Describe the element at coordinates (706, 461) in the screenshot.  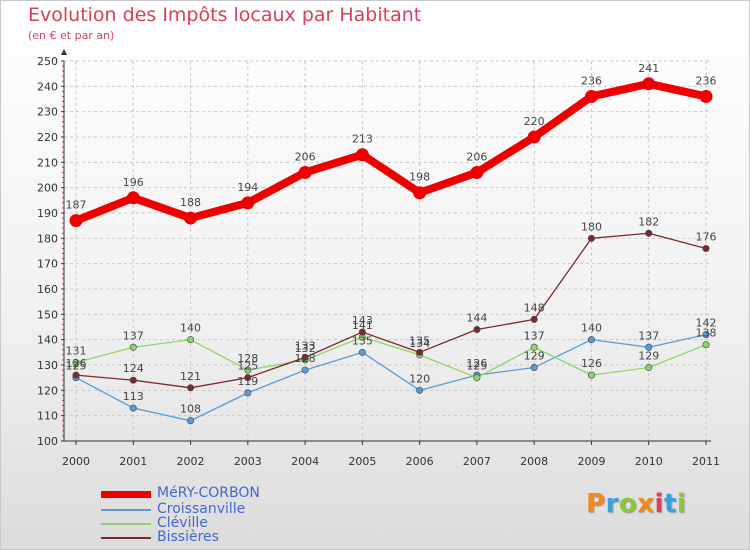
I see `x-tick-label: 2011` at that location.